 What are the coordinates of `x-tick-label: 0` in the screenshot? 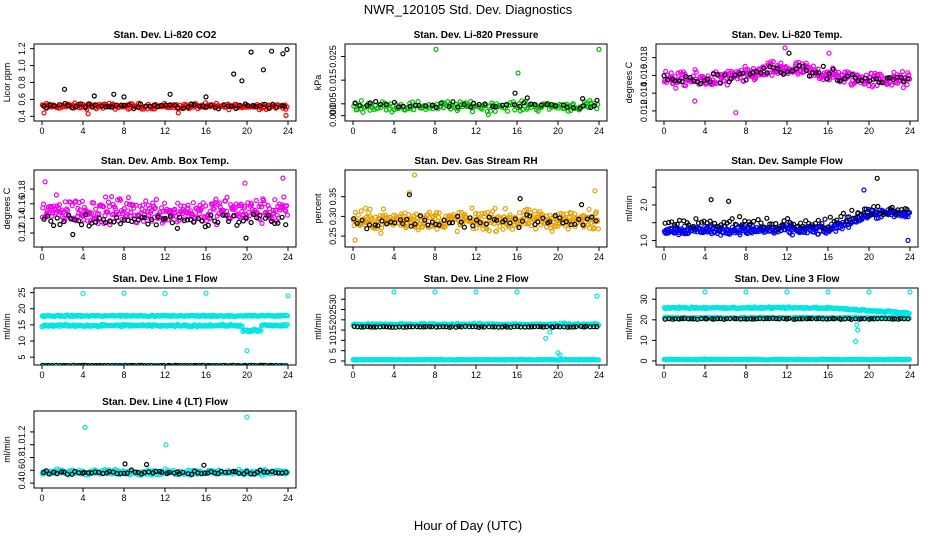 It's located at (41, 498).